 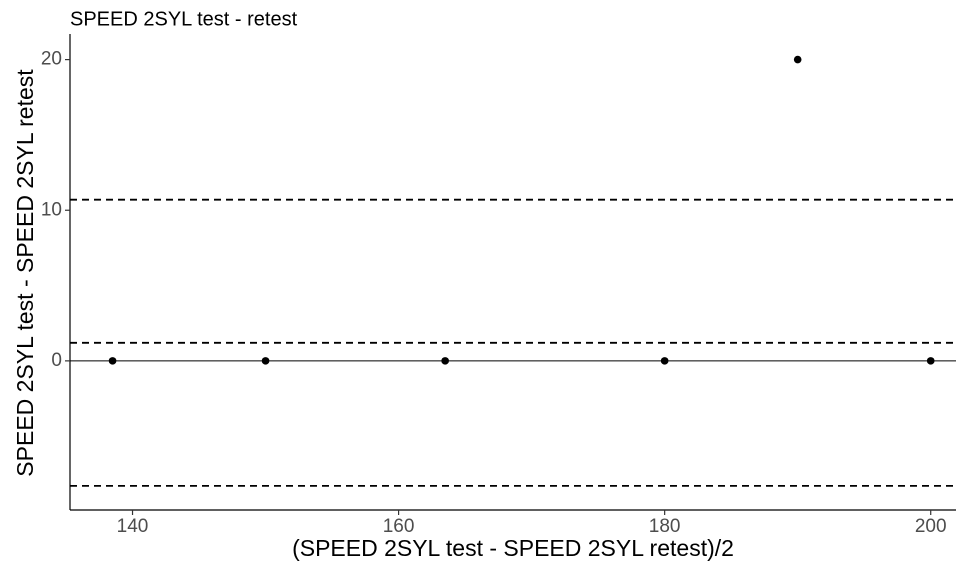 What do you see at coordinates (665, 526) in the screenshot?
I see `x-tick-label: 180` at bounding box center [665, 526].